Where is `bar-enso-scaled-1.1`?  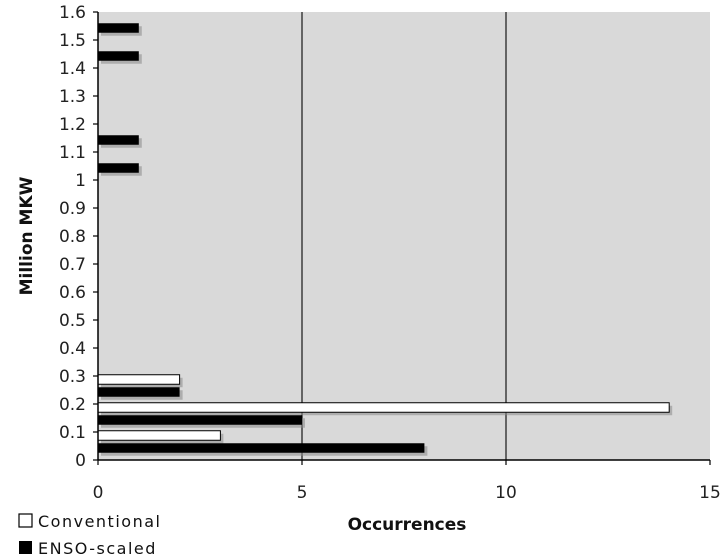 bar-enso-scaled-1.1 is located at coordinates (118, 140).